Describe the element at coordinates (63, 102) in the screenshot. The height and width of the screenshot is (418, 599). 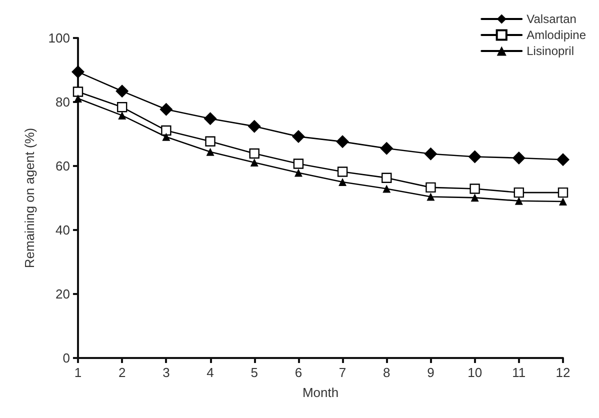
I see `y-tick-label: 80` at that location.